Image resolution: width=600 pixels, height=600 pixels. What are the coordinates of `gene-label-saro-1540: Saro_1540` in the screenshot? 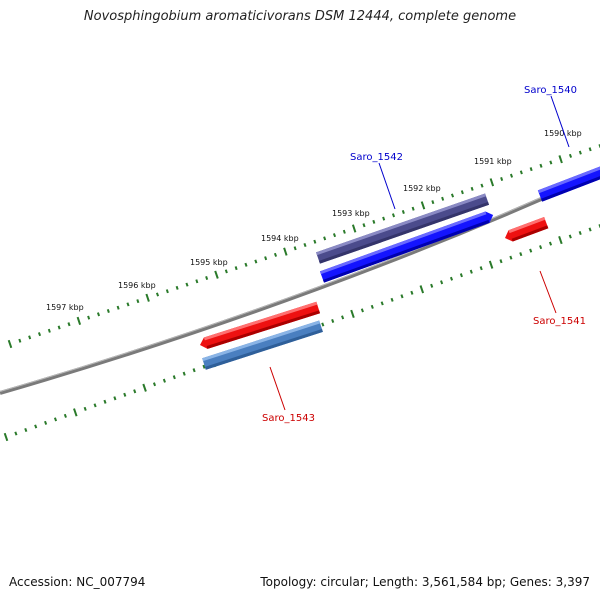 It's located at (550, 90).